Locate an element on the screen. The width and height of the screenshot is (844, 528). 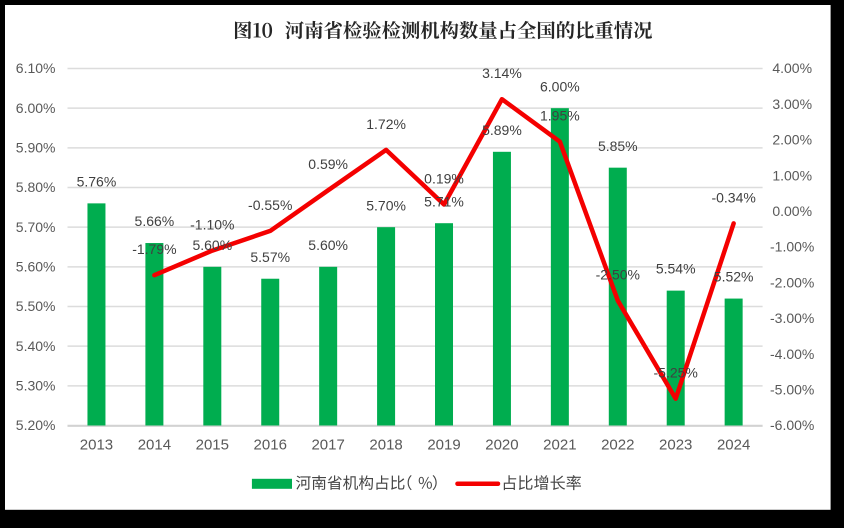
svg-text: -3.00% is located at coordinates (792, 318).